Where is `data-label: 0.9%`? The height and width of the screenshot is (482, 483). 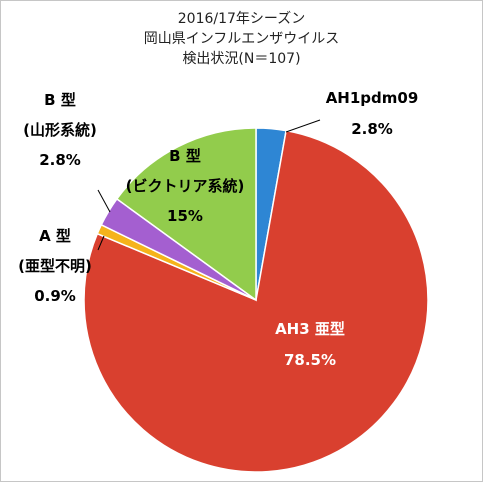 data-label: 0.9% is located at coordinates (55, 296).